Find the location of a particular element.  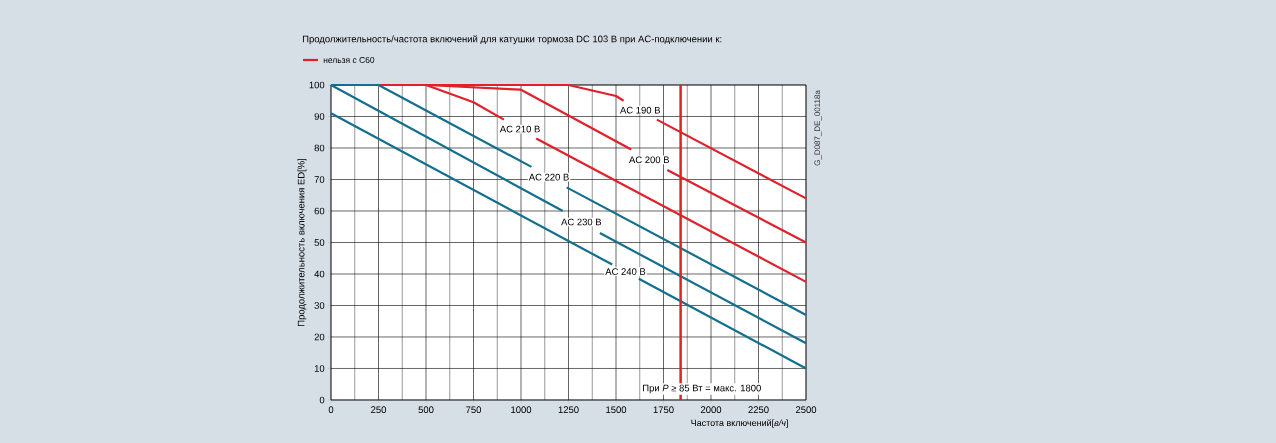

y-tick-label: 0 is located at coordinates (322, 400).